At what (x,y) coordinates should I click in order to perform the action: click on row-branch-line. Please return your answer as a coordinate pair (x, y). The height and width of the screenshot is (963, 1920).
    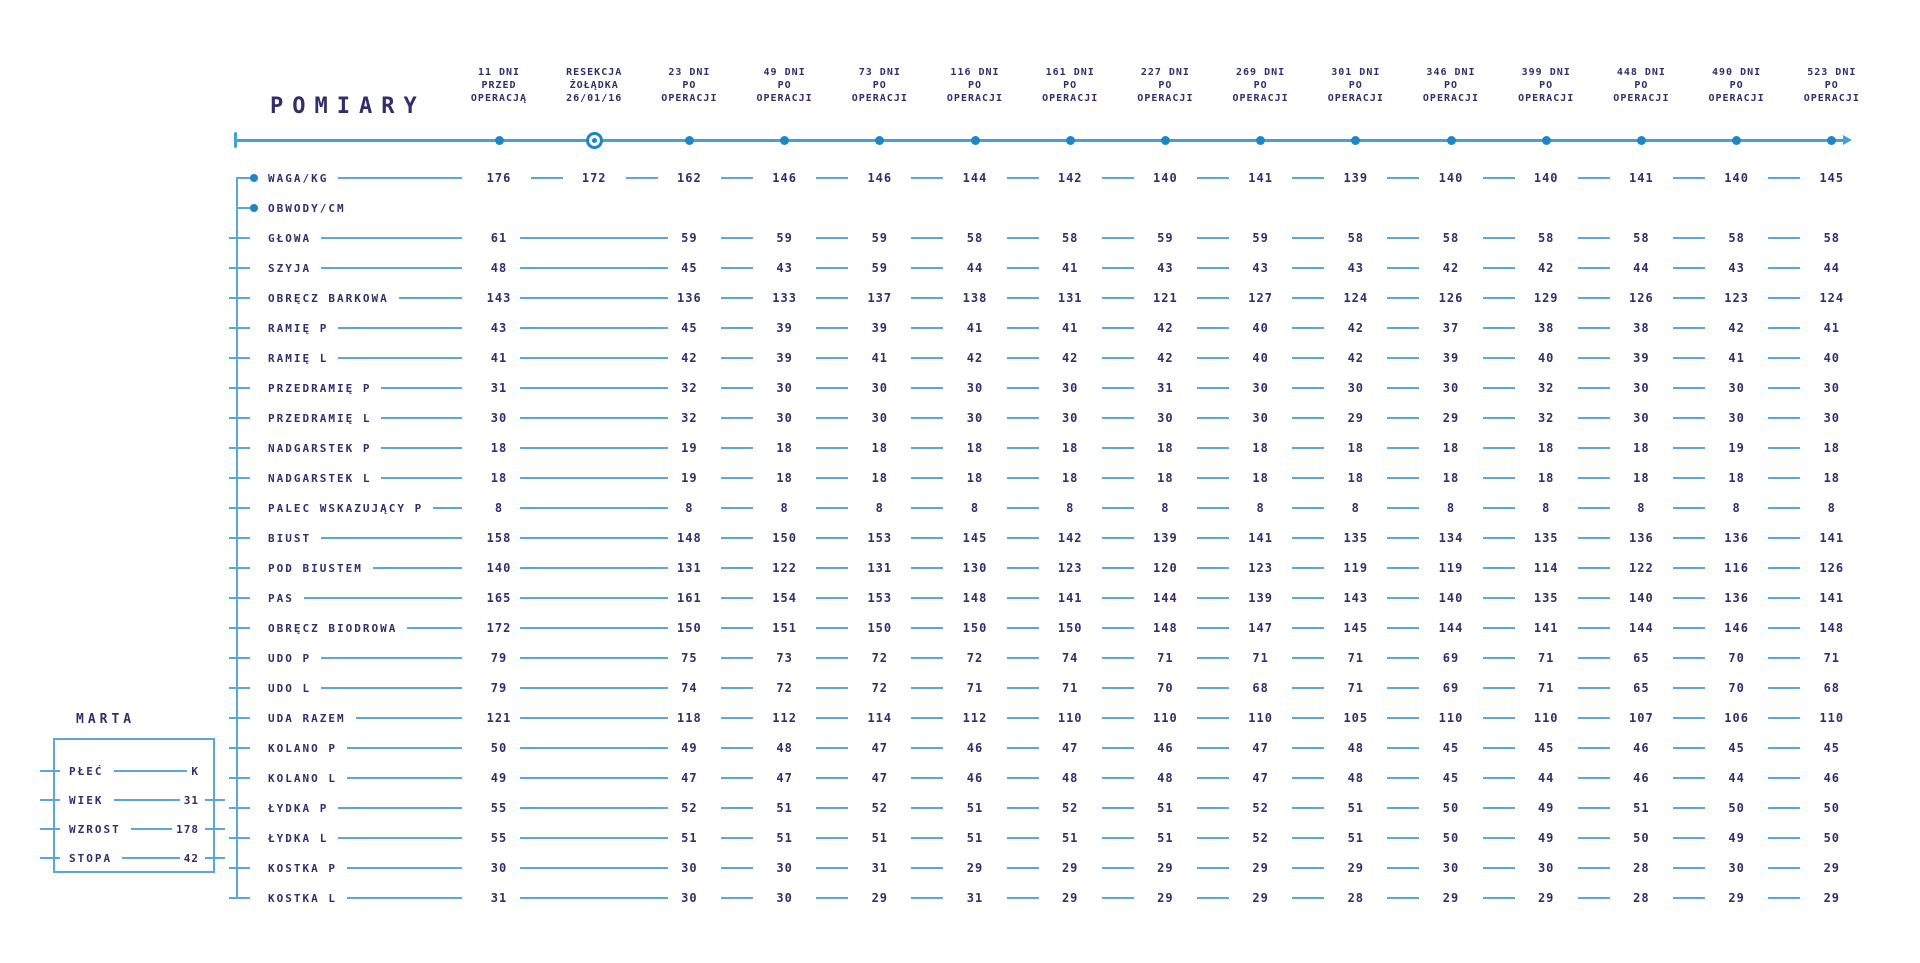
    Looking at the image, I should click on (244, 178).